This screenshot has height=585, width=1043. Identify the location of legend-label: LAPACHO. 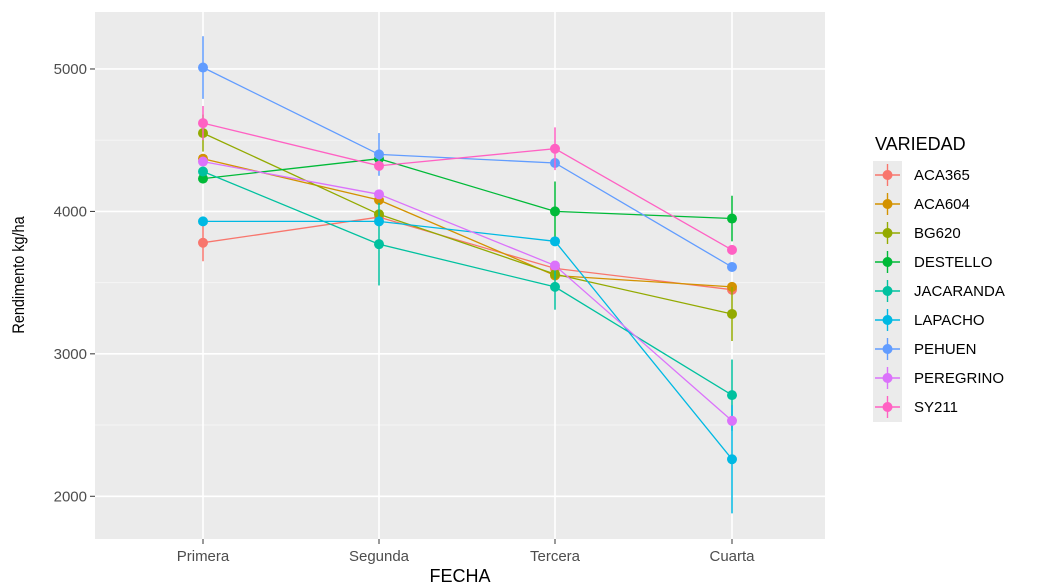
(949, 320).